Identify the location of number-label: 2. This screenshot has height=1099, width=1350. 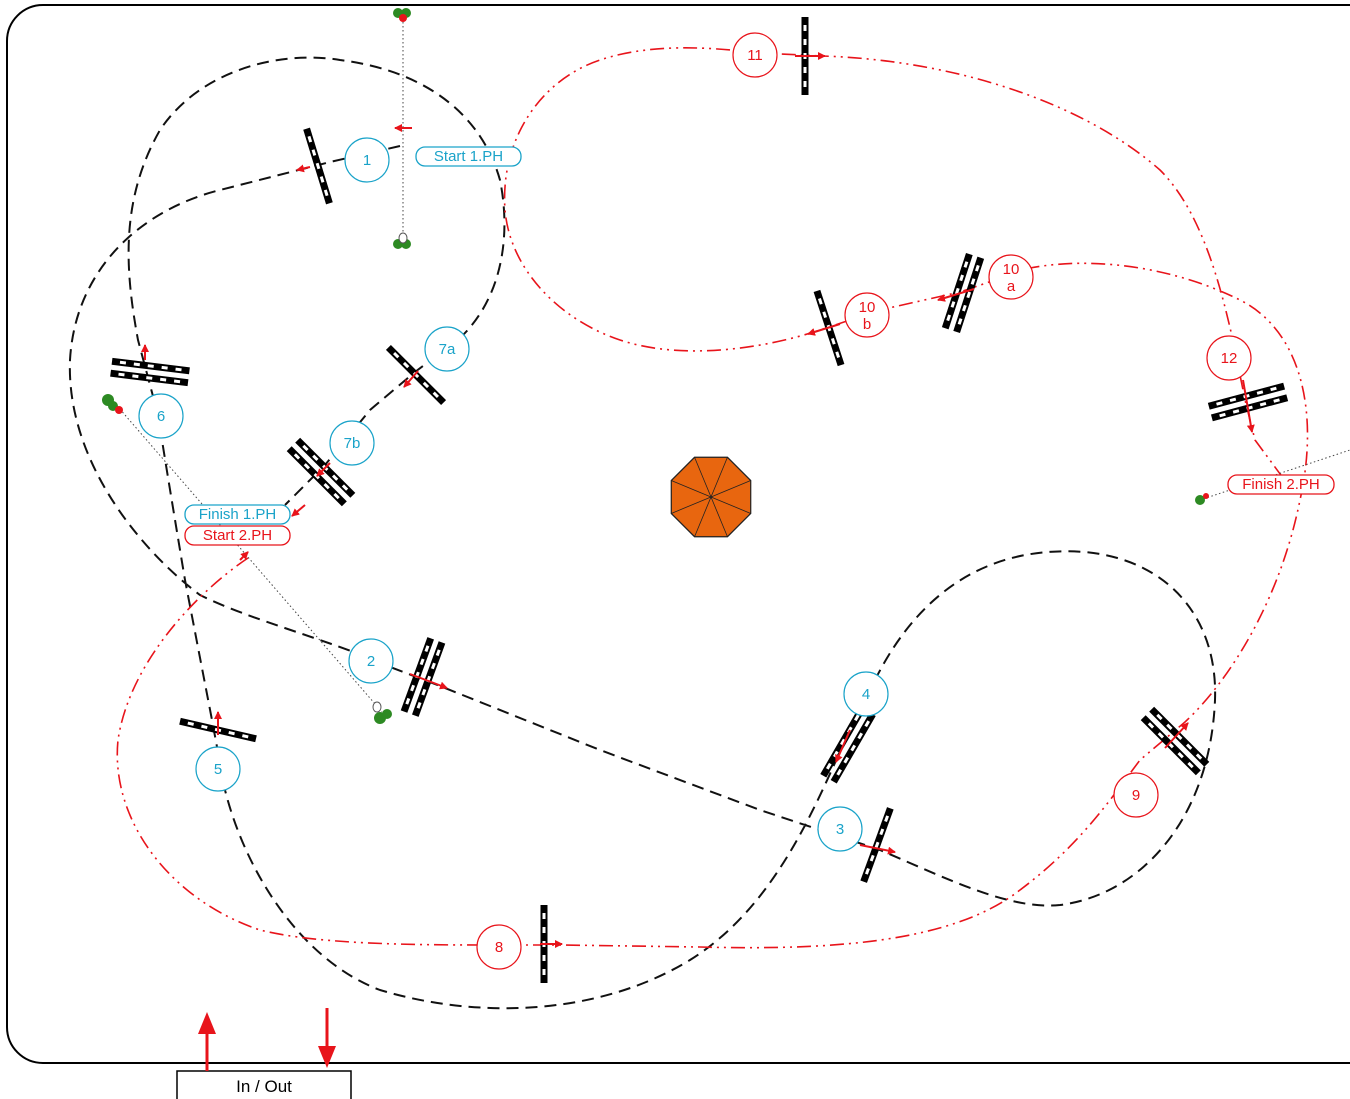
(371, 661).